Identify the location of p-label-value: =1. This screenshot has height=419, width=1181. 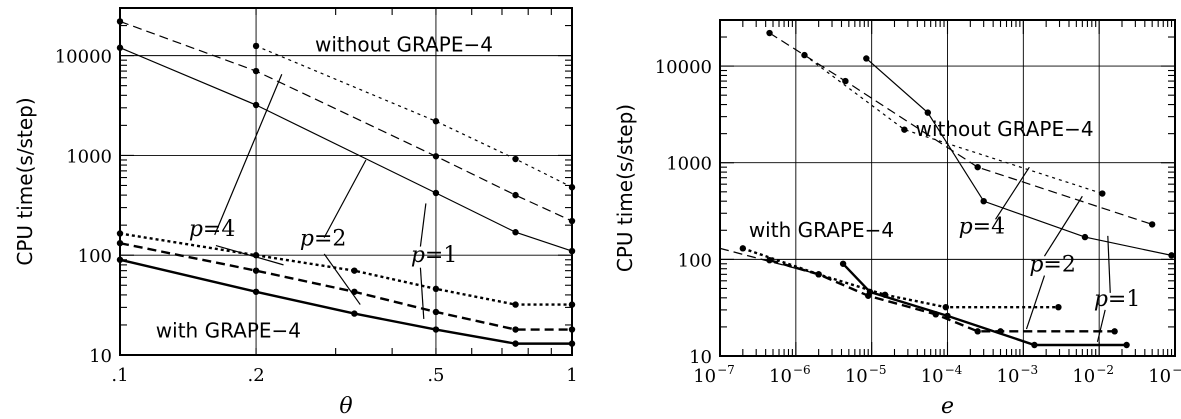
(441, 255).